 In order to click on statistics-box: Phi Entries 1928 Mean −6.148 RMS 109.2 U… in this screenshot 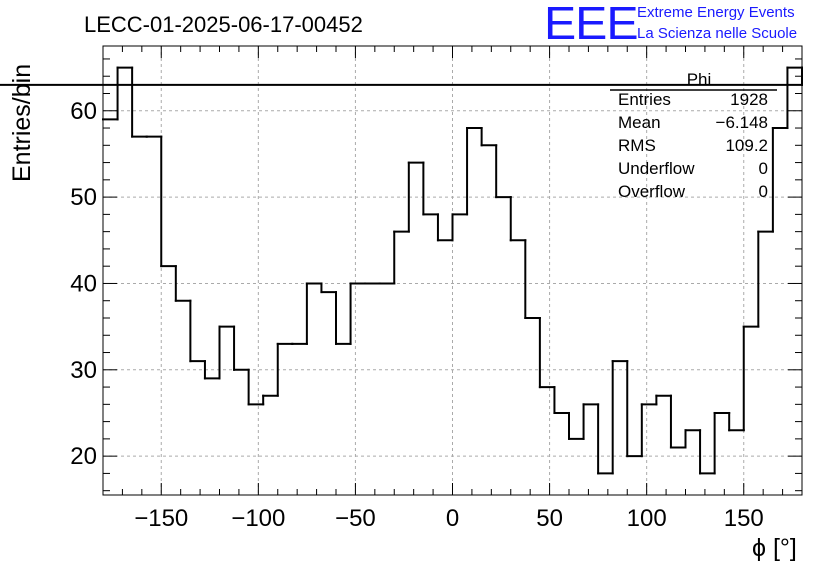, I will do `click(694, 137)`.